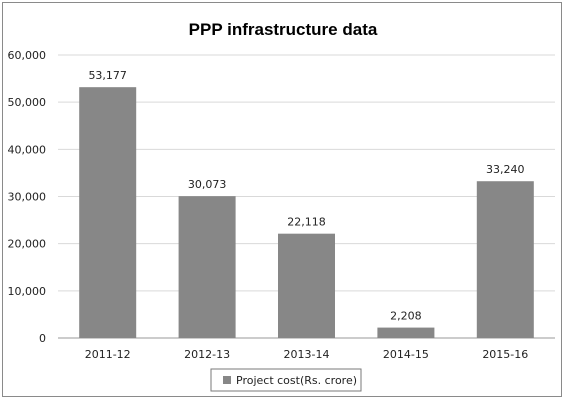 The image size is (566, 401). Describe the element at coordinates (406, 316) in the screenshot. I see `data-label: 2,208` at that location.